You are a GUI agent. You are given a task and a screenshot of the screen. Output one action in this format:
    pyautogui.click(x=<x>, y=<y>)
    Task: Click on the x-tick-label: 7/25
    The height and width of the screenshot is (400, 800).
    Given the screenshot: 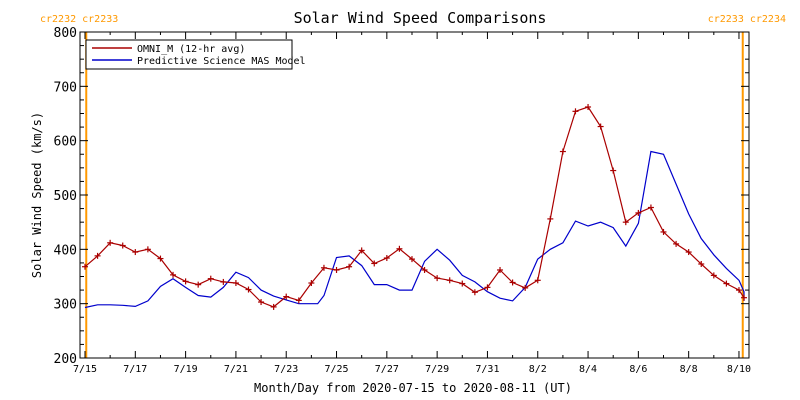 What is the action you would take?
    pyautogui.click(x=336, y=369)
    